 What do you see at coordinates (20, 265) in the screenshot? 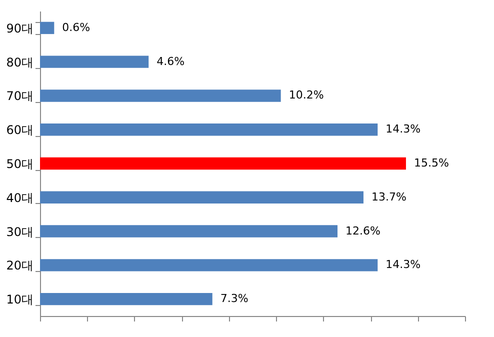
I see `y-tick-label: 20대` at bounding box center [20, 265].